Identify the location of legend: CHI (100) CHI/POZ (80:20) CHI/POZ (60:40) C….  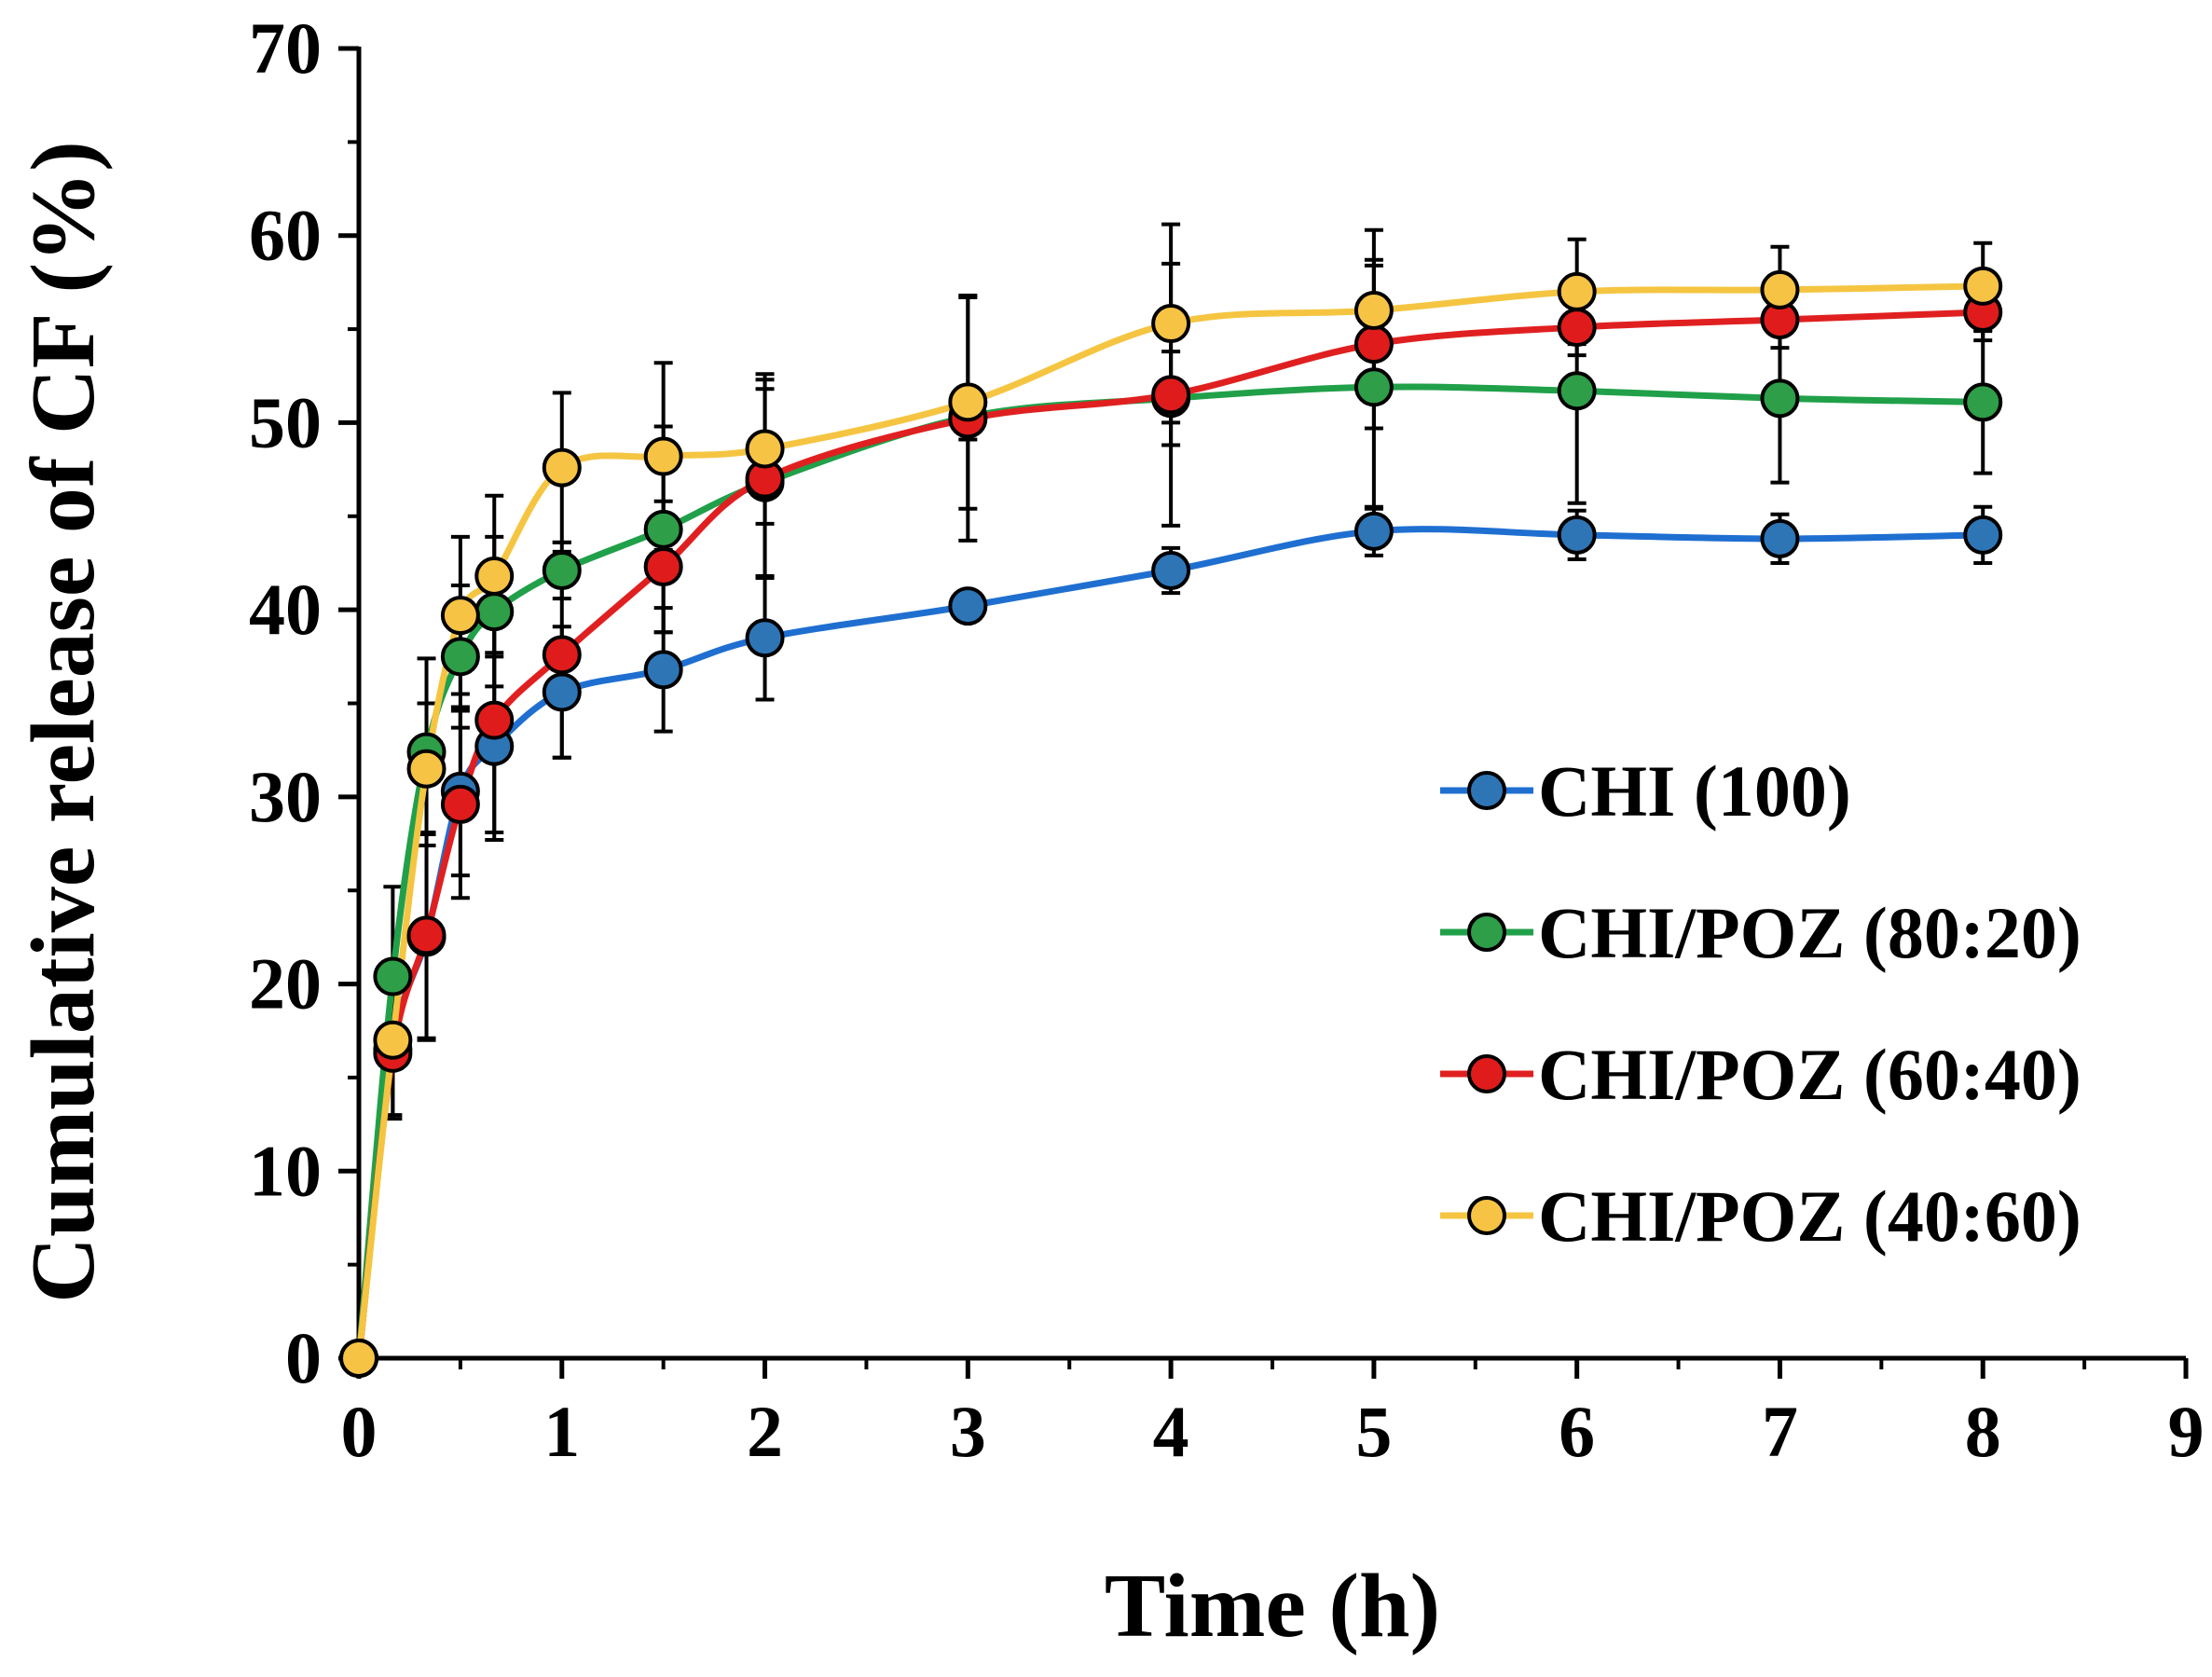
(1760, 1003).